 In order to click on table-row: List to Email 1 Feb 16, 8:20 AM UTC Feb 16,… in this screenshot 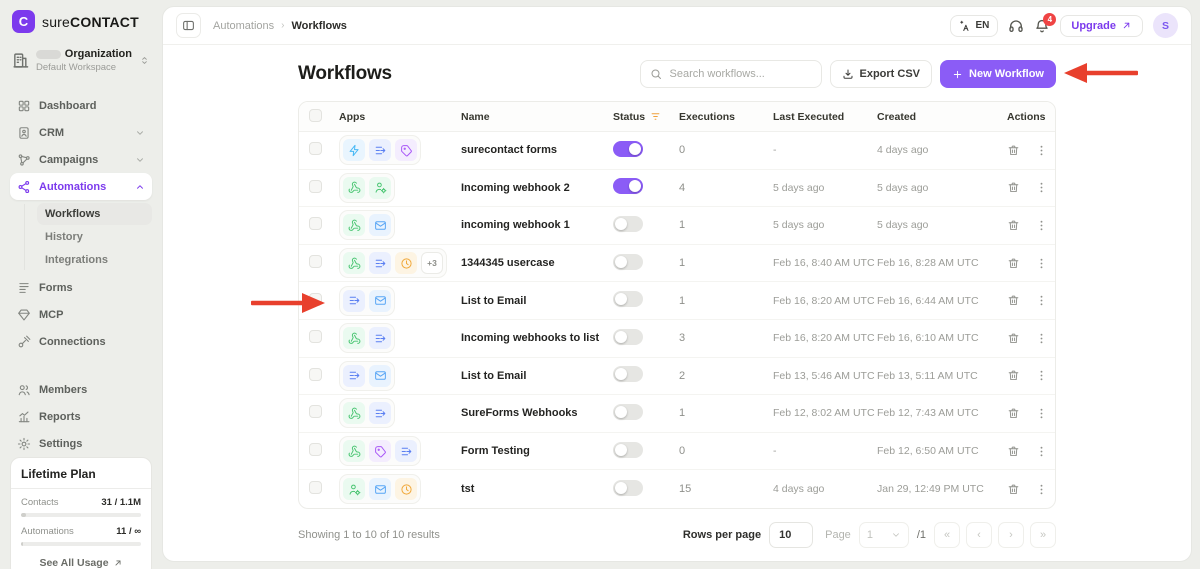, I will do `click(677, 301)`.